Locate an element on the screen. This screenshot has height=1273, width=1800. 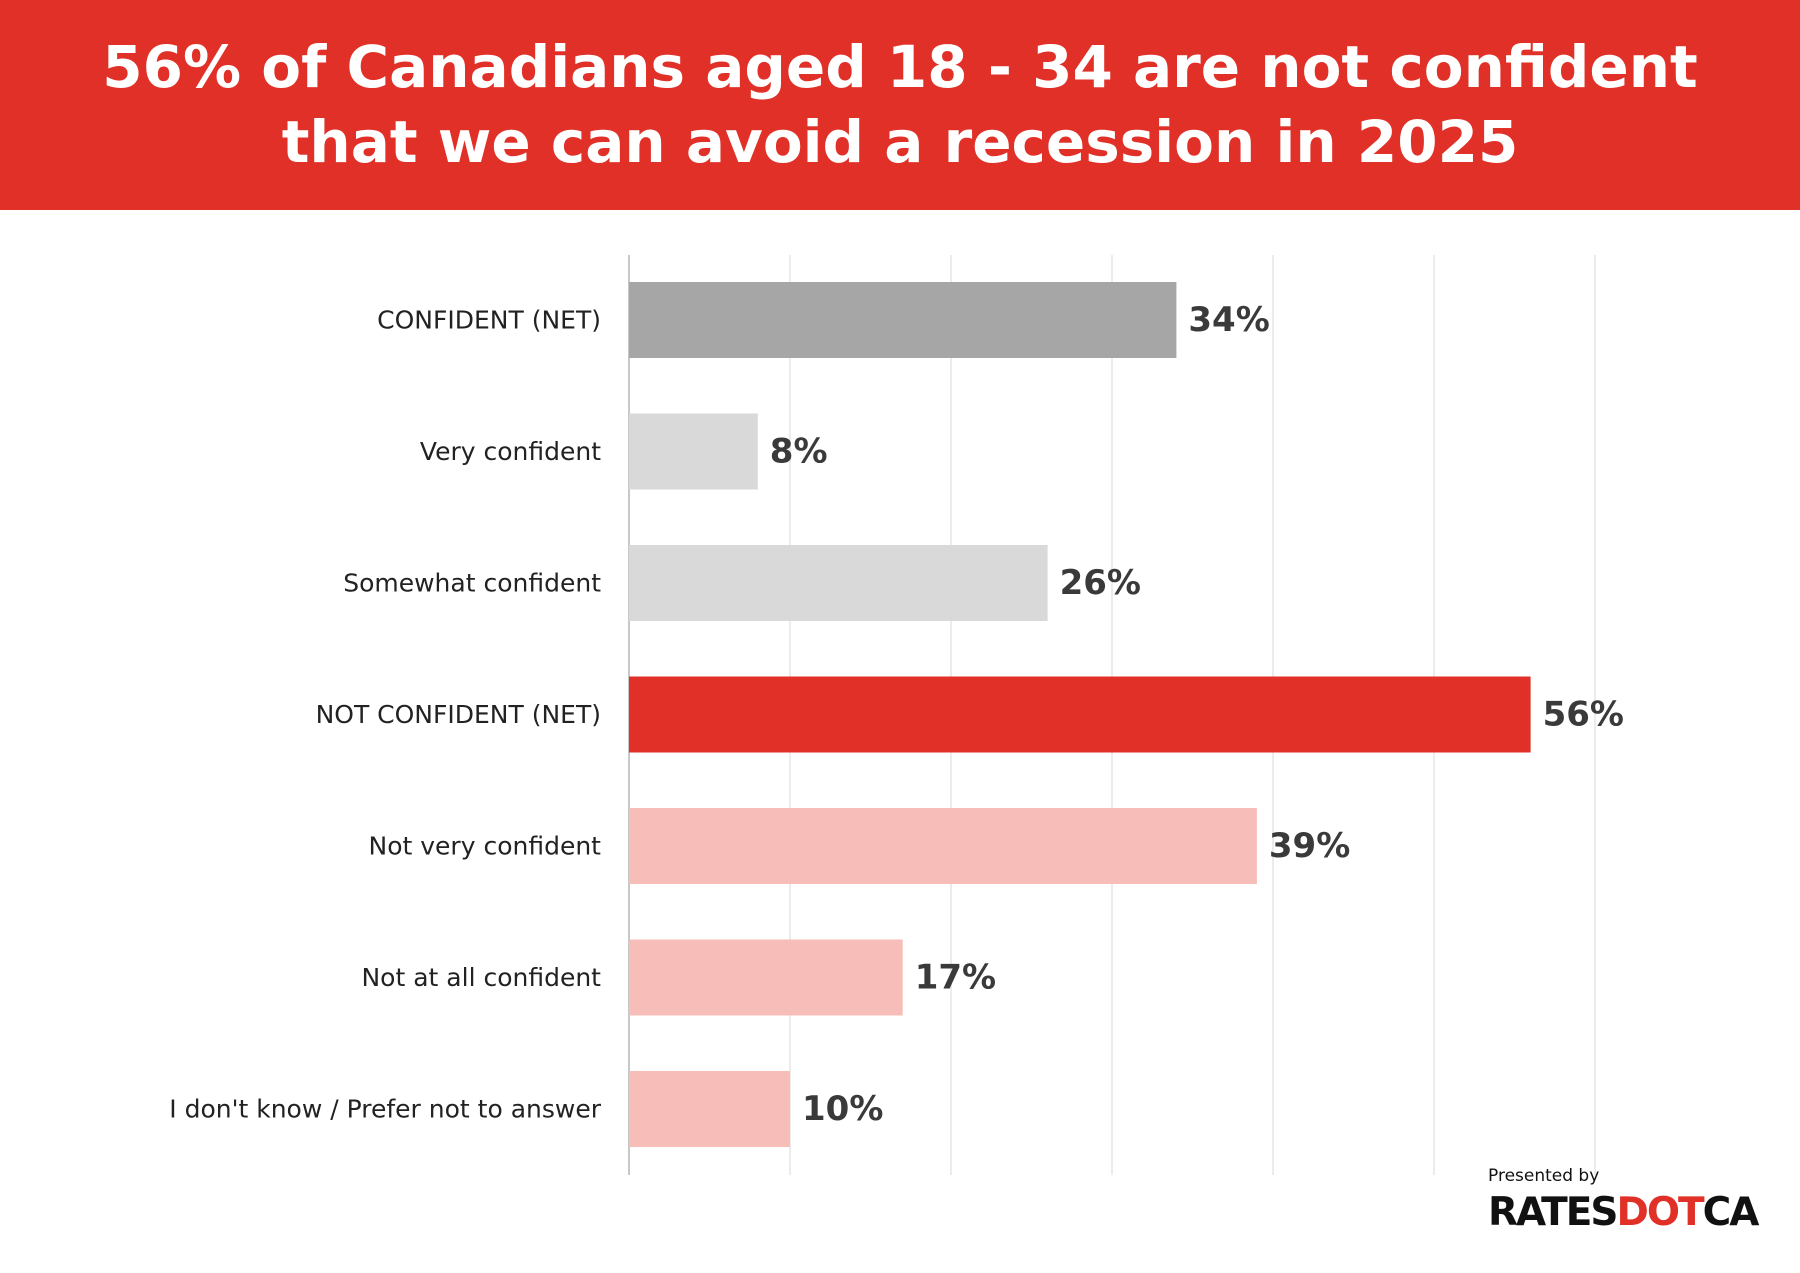
value-label-4: 56% is located at coordinates (1583, 715).